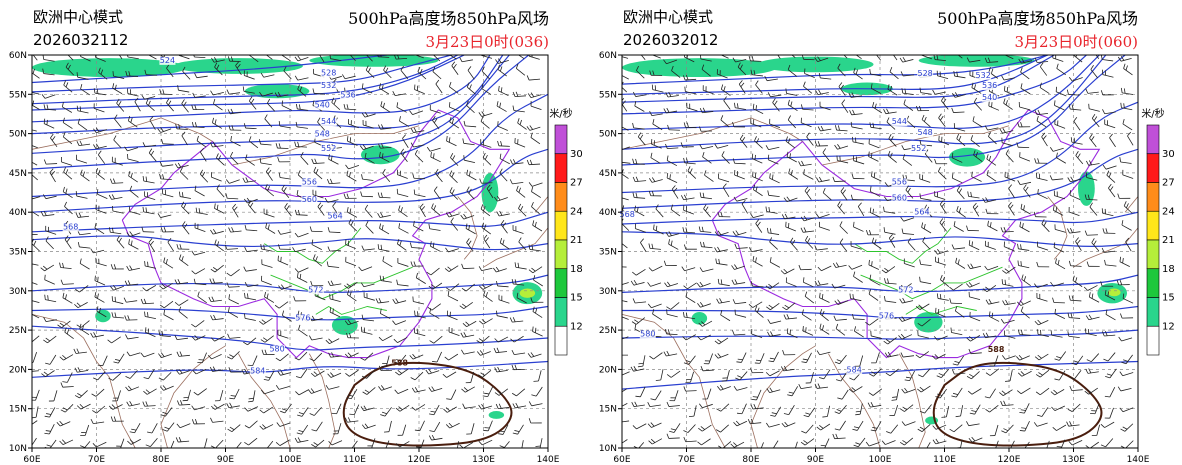 The width and height of the screenshot is (1182, 465). I want to click on contour-label: 584, so click(854, 370).